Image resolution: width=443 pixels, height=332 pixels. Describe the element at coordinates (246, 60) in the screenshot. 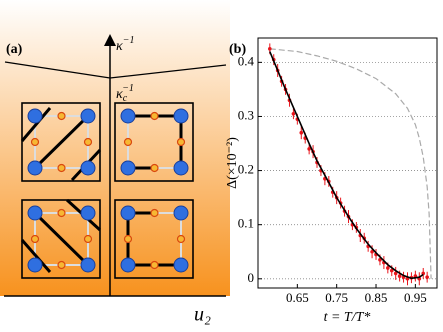

I see `y-tick-label: 0.4` at that location.